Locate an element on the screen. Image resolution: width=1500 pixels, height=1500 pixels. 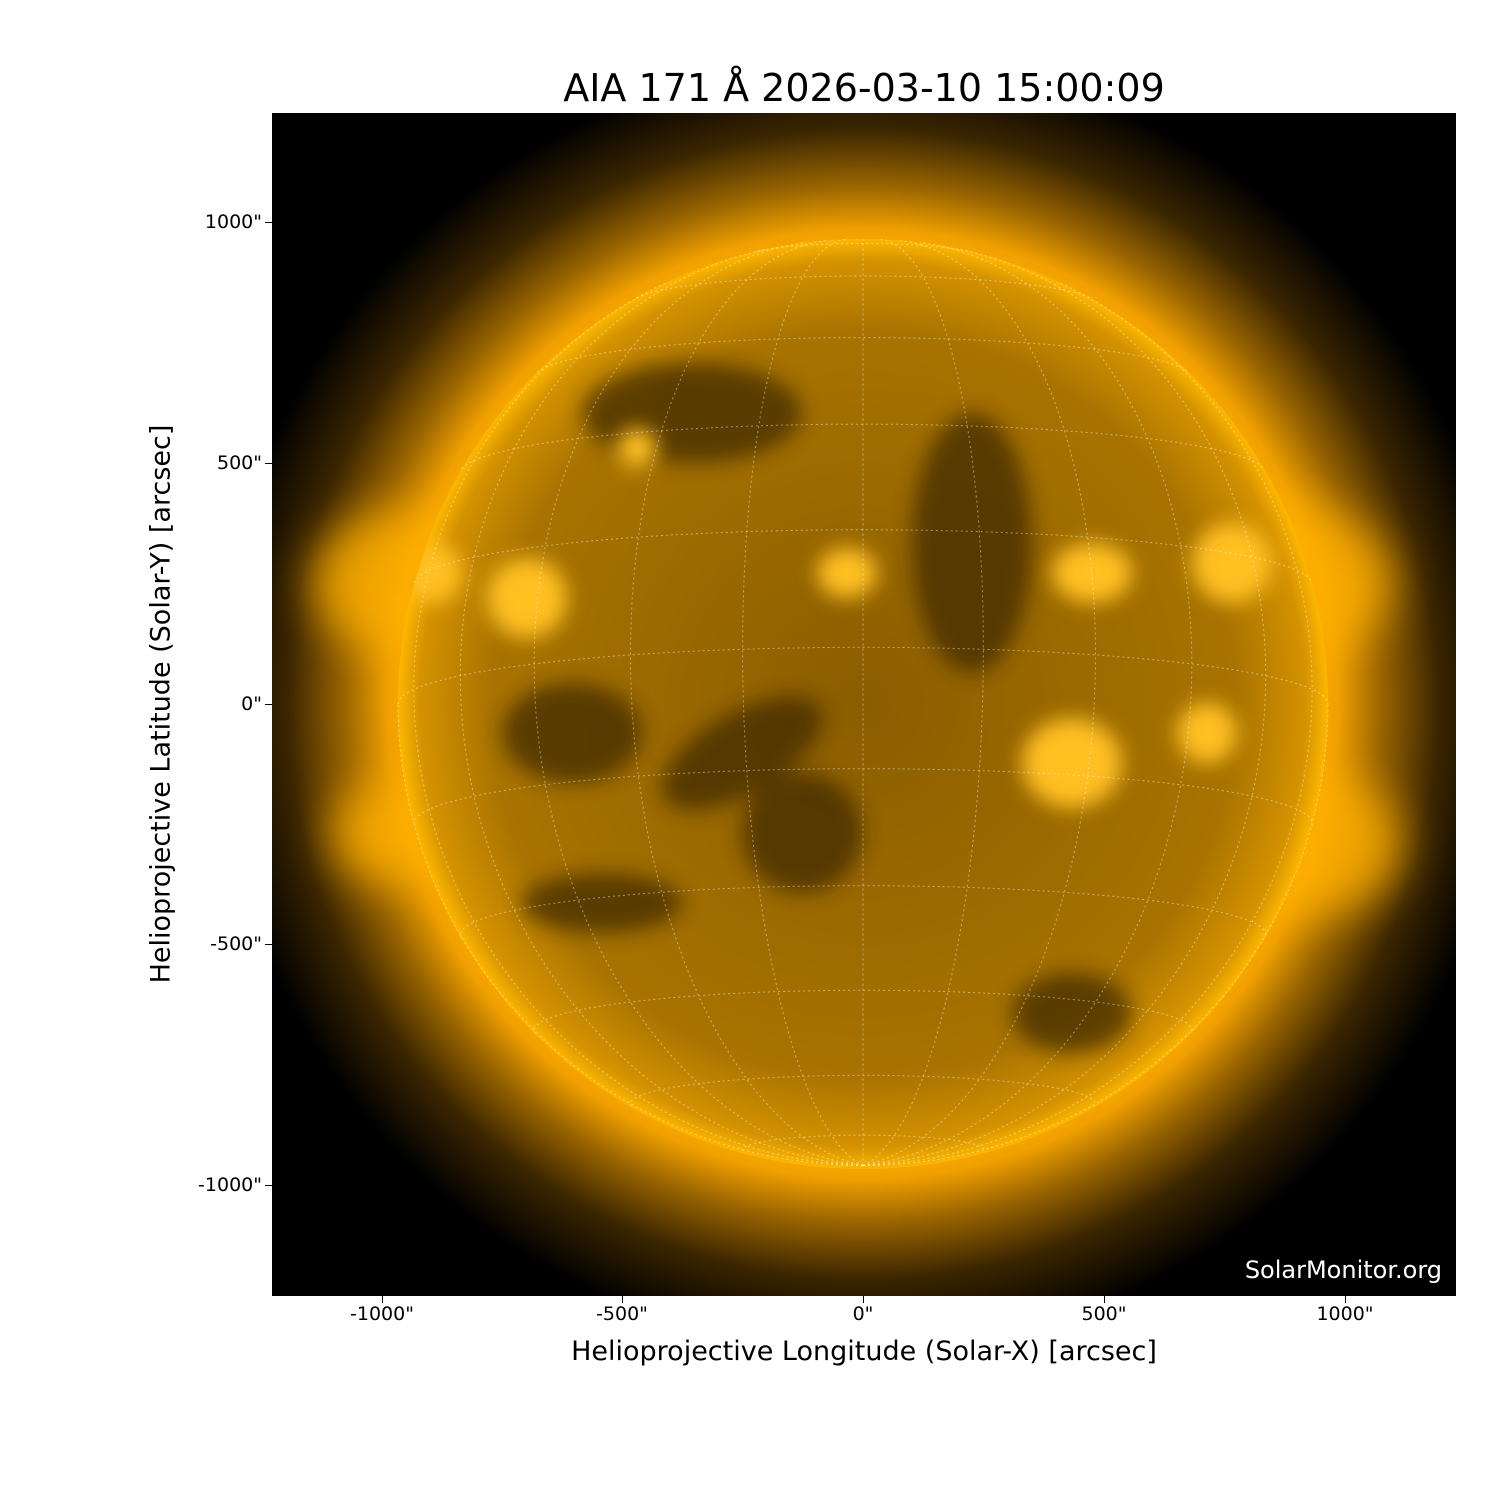
y-tick-label: 0" is located at coordinates (251, 704).